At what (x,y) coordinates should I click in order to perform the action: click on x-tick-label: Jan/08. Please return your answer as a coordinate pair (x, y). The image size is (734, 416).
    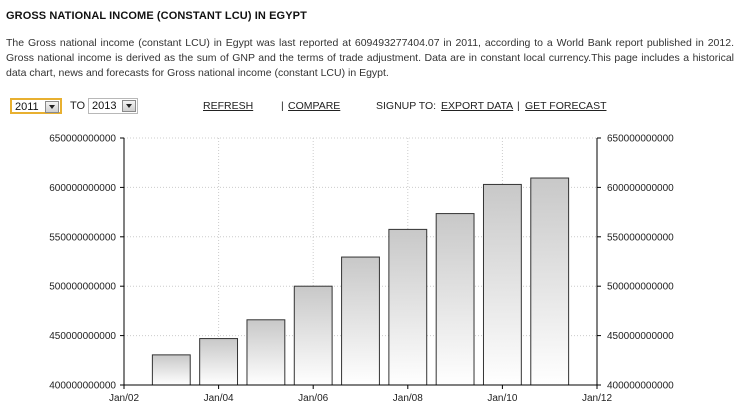
    Looking at the image, I should click on (408, 398).